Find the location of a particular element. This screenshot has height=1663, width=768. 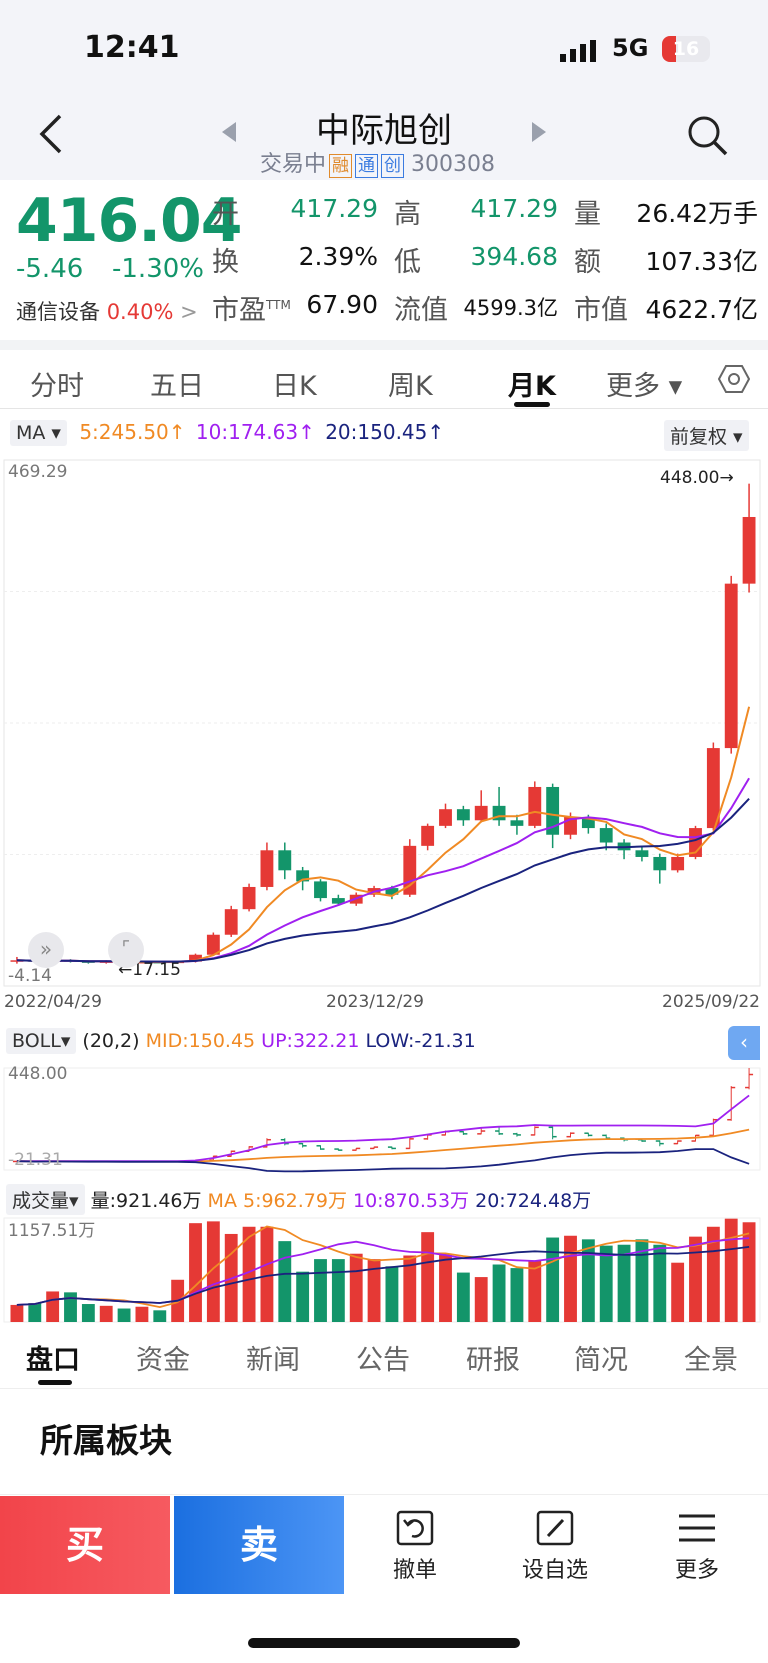

market-cap-label: 市值 is located at coordinates (601, 310).